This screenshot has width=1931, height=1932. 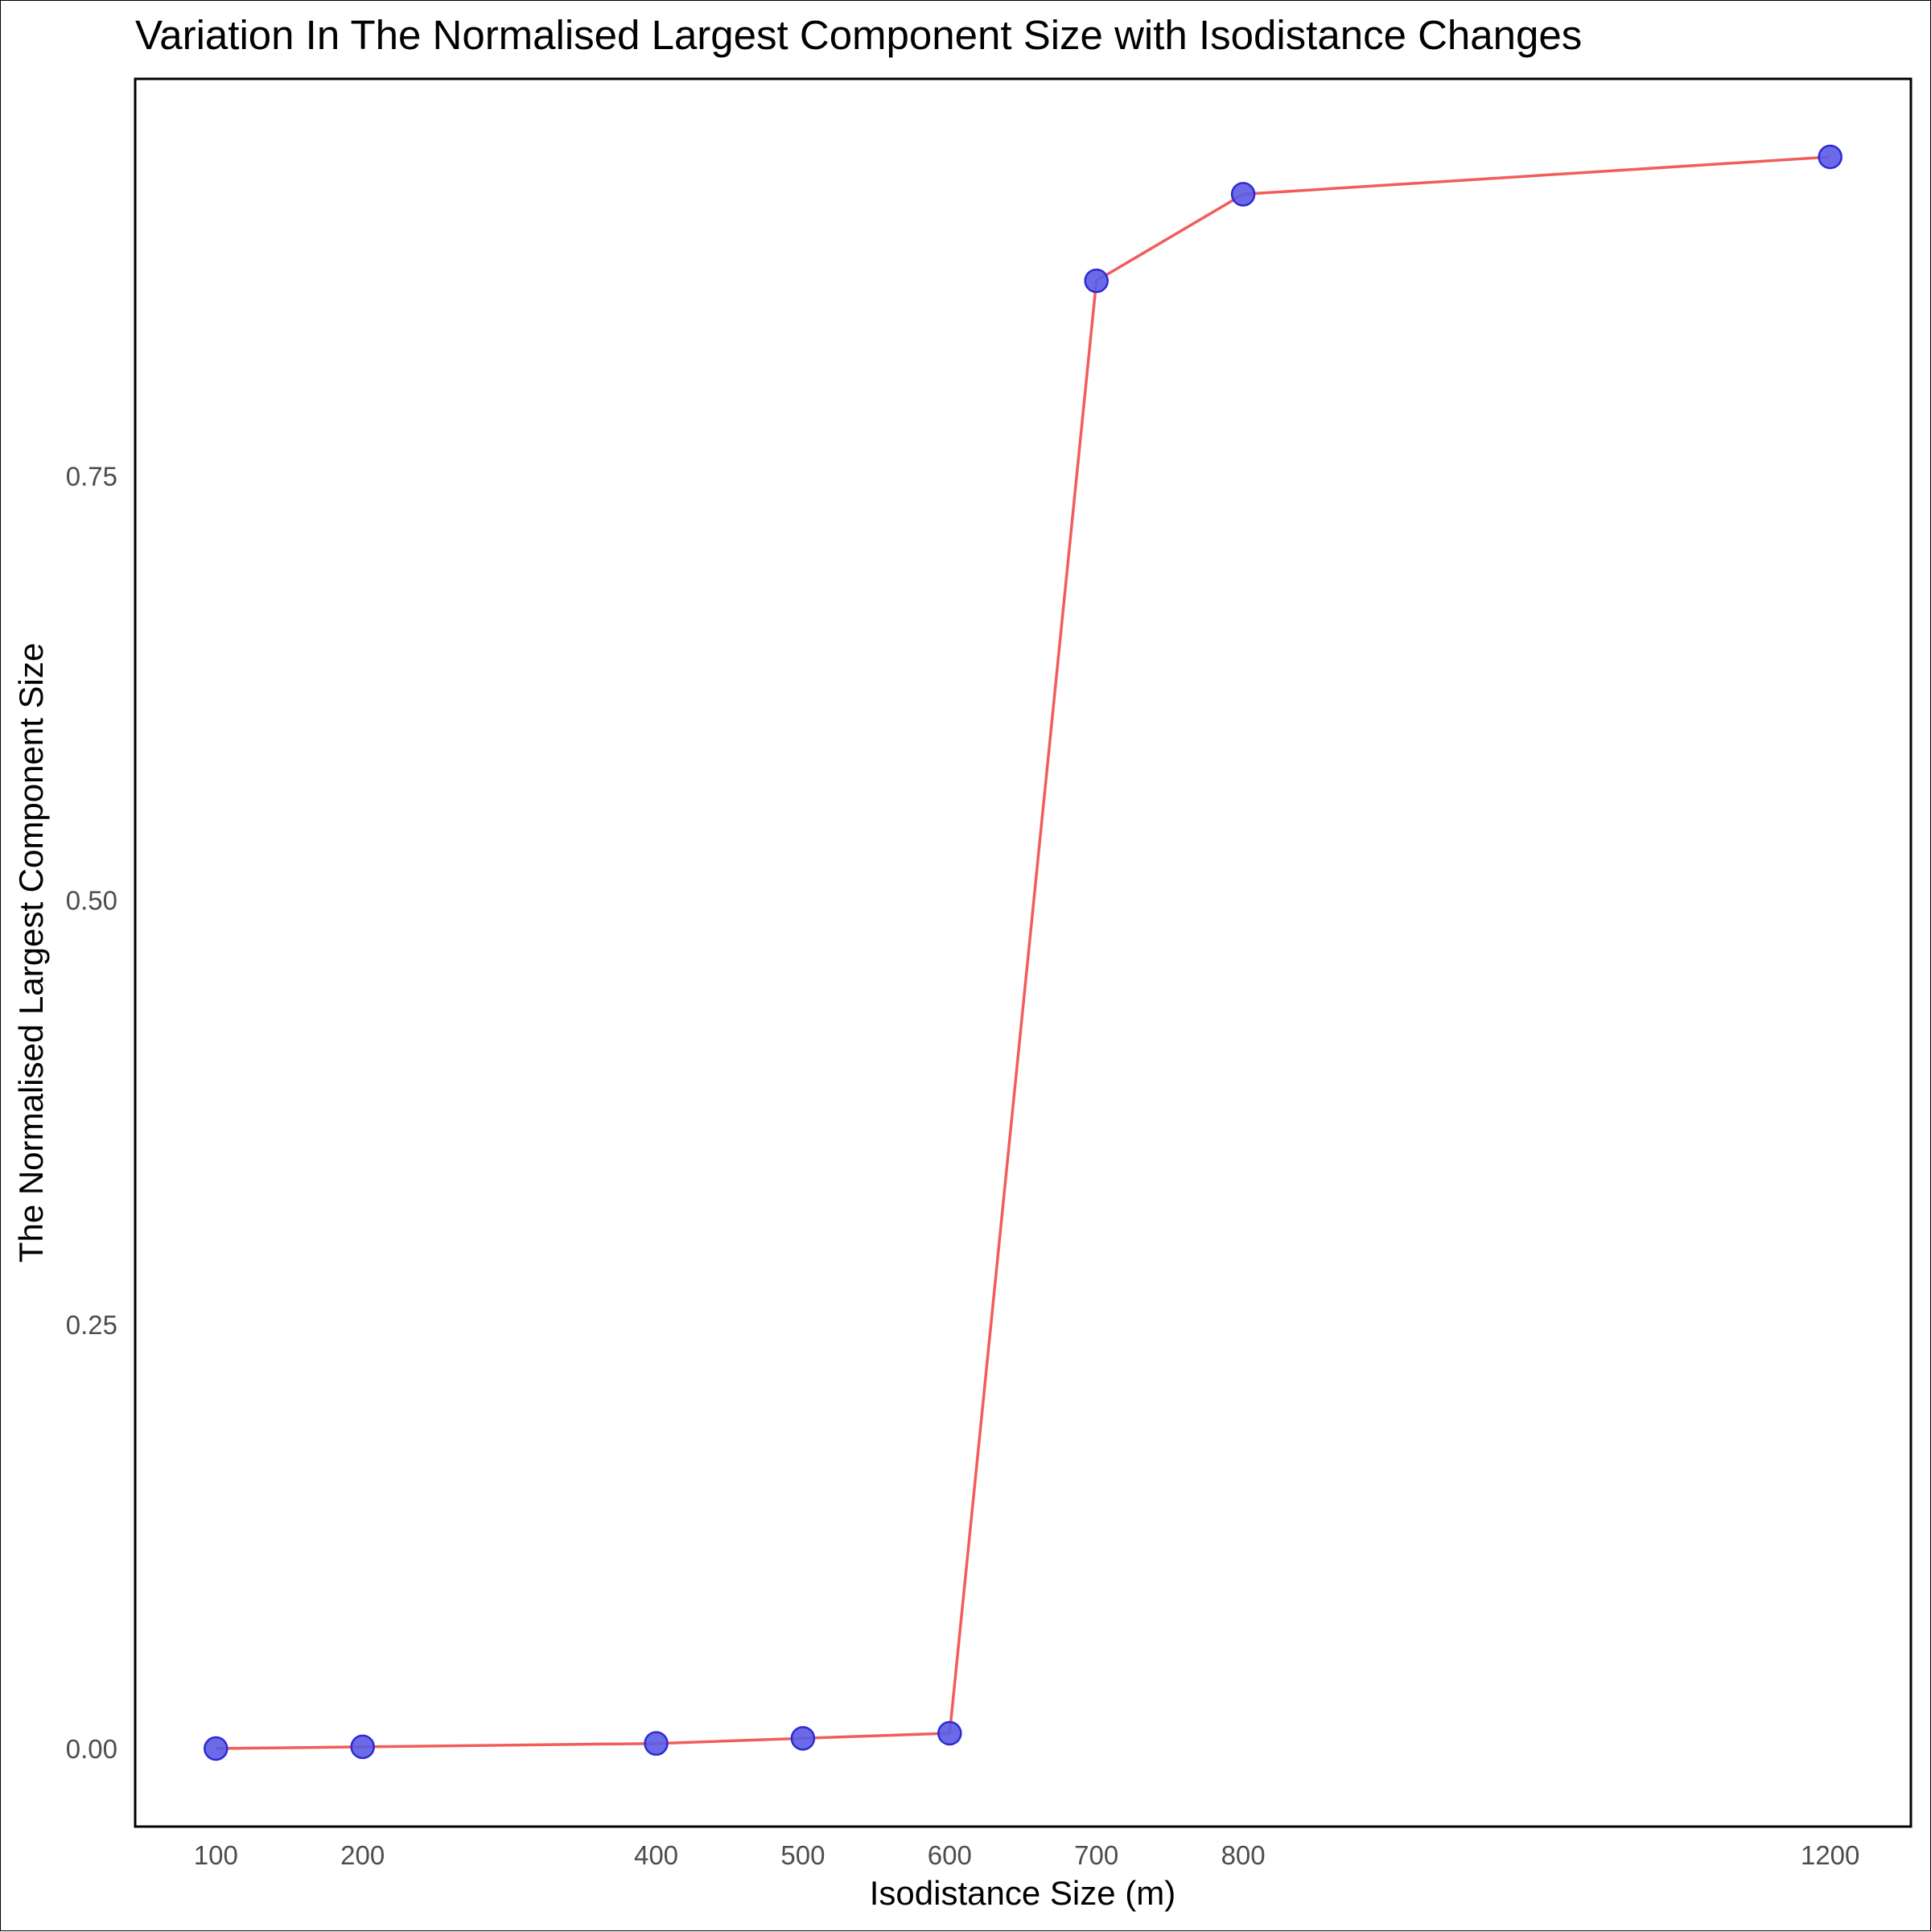 What do you see at coordinates (1096, 1855) in the screenshot?
I see `x-tick-label: 700` at bounding box center [1096, 1855].